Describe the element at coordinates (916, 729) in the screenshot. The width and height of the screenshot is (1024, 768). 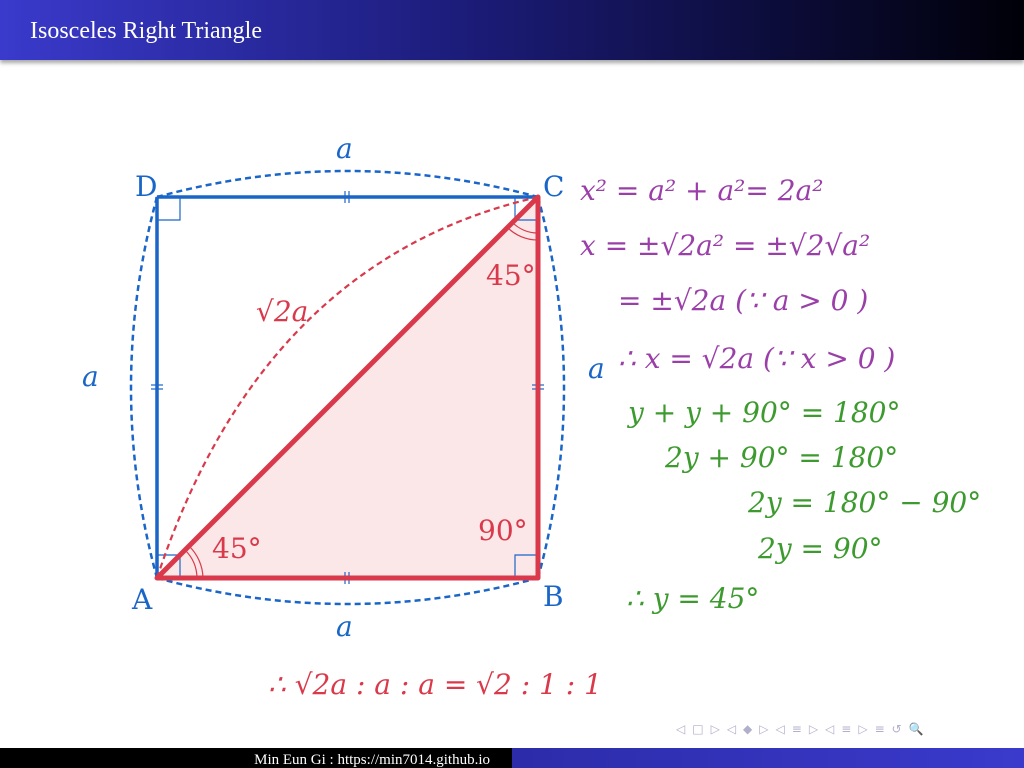
I see `nav-search-icon: 🔍` at that location.